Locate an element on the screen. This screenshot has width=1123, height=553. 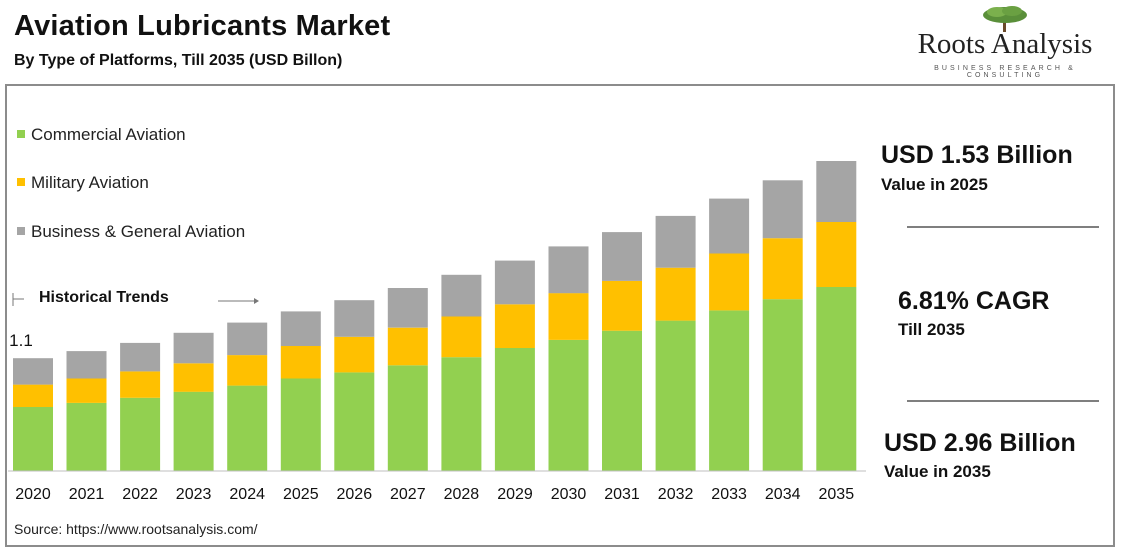
bar-business-2030 is located at coordinates (568, 270).